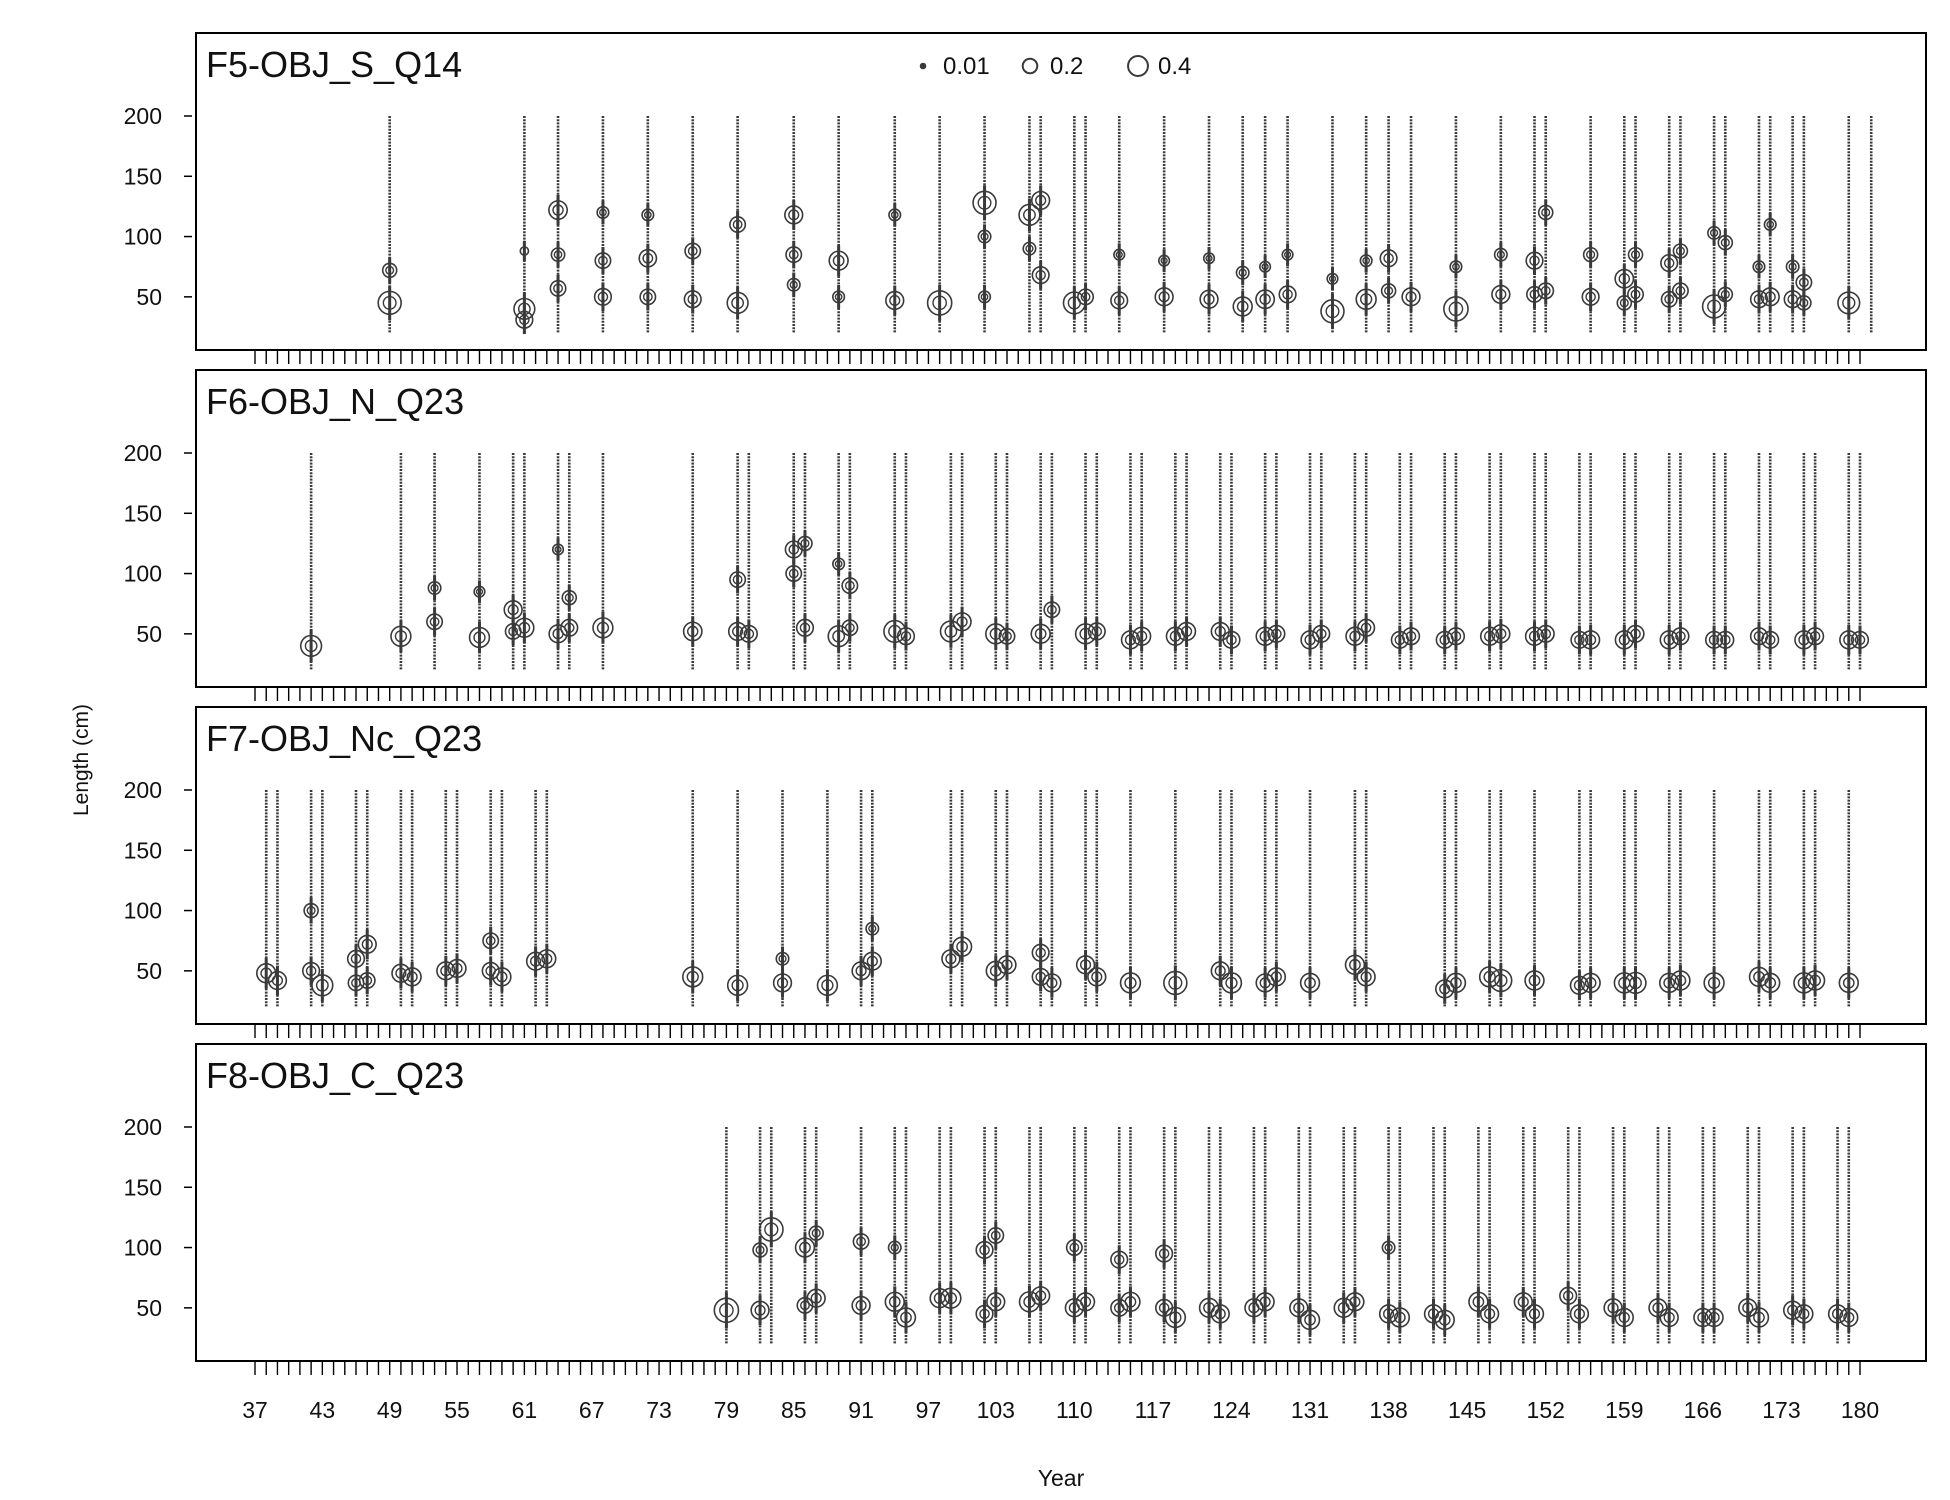  Describe the element at coordinates (1174, 66) in the screenshot. I see `legend-label: 0.4` at that location.